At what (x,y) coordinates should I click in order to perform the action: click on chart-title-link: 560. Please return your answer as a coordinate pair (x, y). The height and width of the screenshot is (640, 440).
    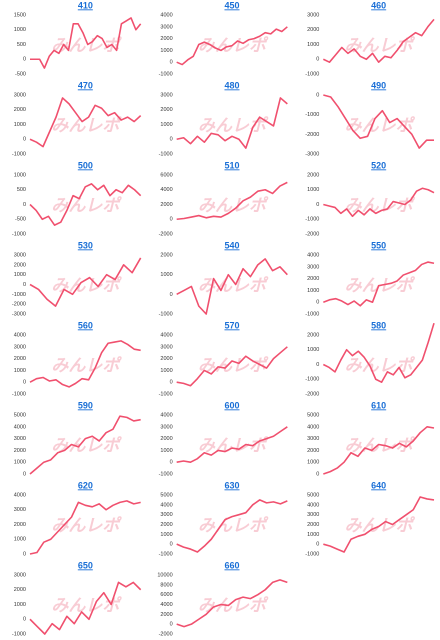
    Looking at the image, I should click on (85, 325).